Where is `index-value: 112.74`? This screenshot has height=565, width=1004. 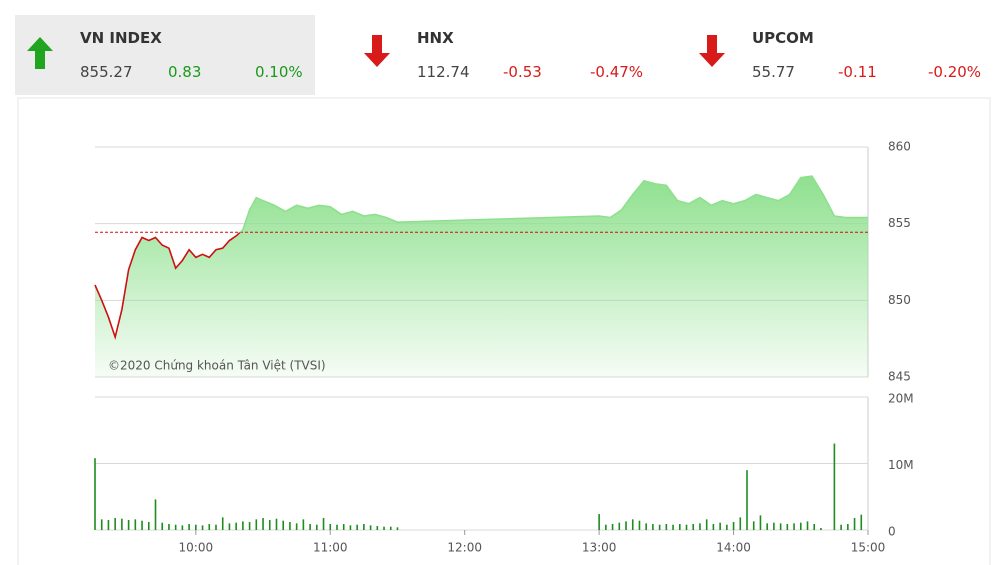
index-value: 112.74 is located at coordinates (443, 72).